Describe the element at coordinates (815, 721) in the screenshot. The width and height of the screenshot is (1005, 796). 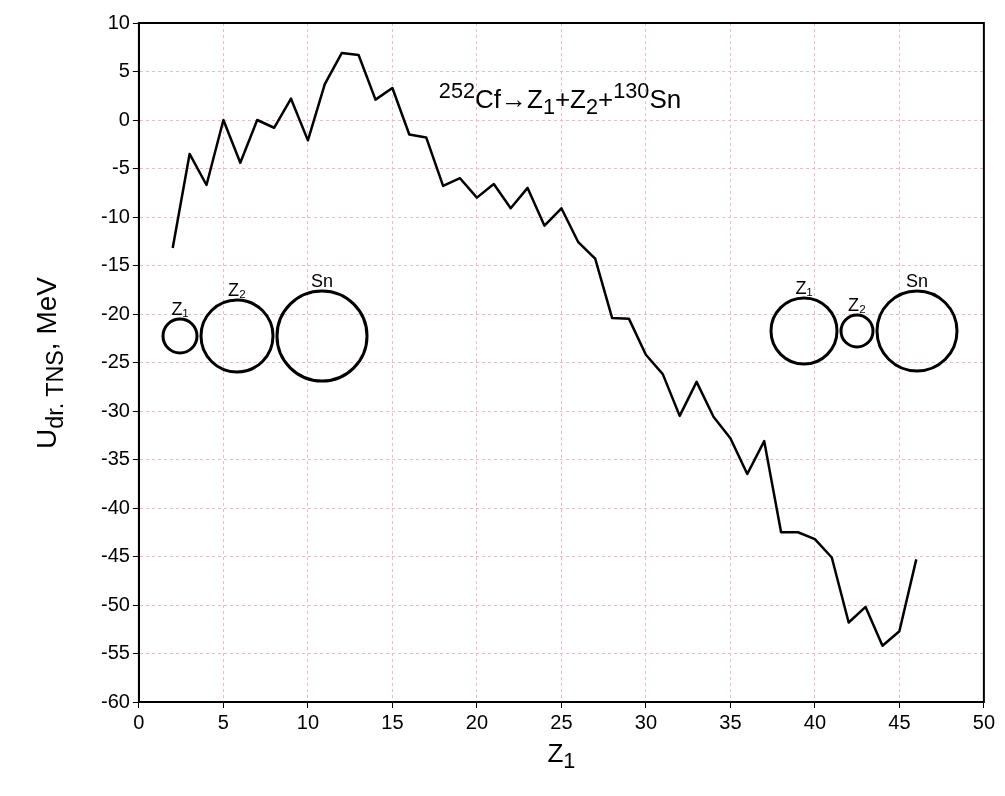
I see `x-tick-label: 40` at that location.